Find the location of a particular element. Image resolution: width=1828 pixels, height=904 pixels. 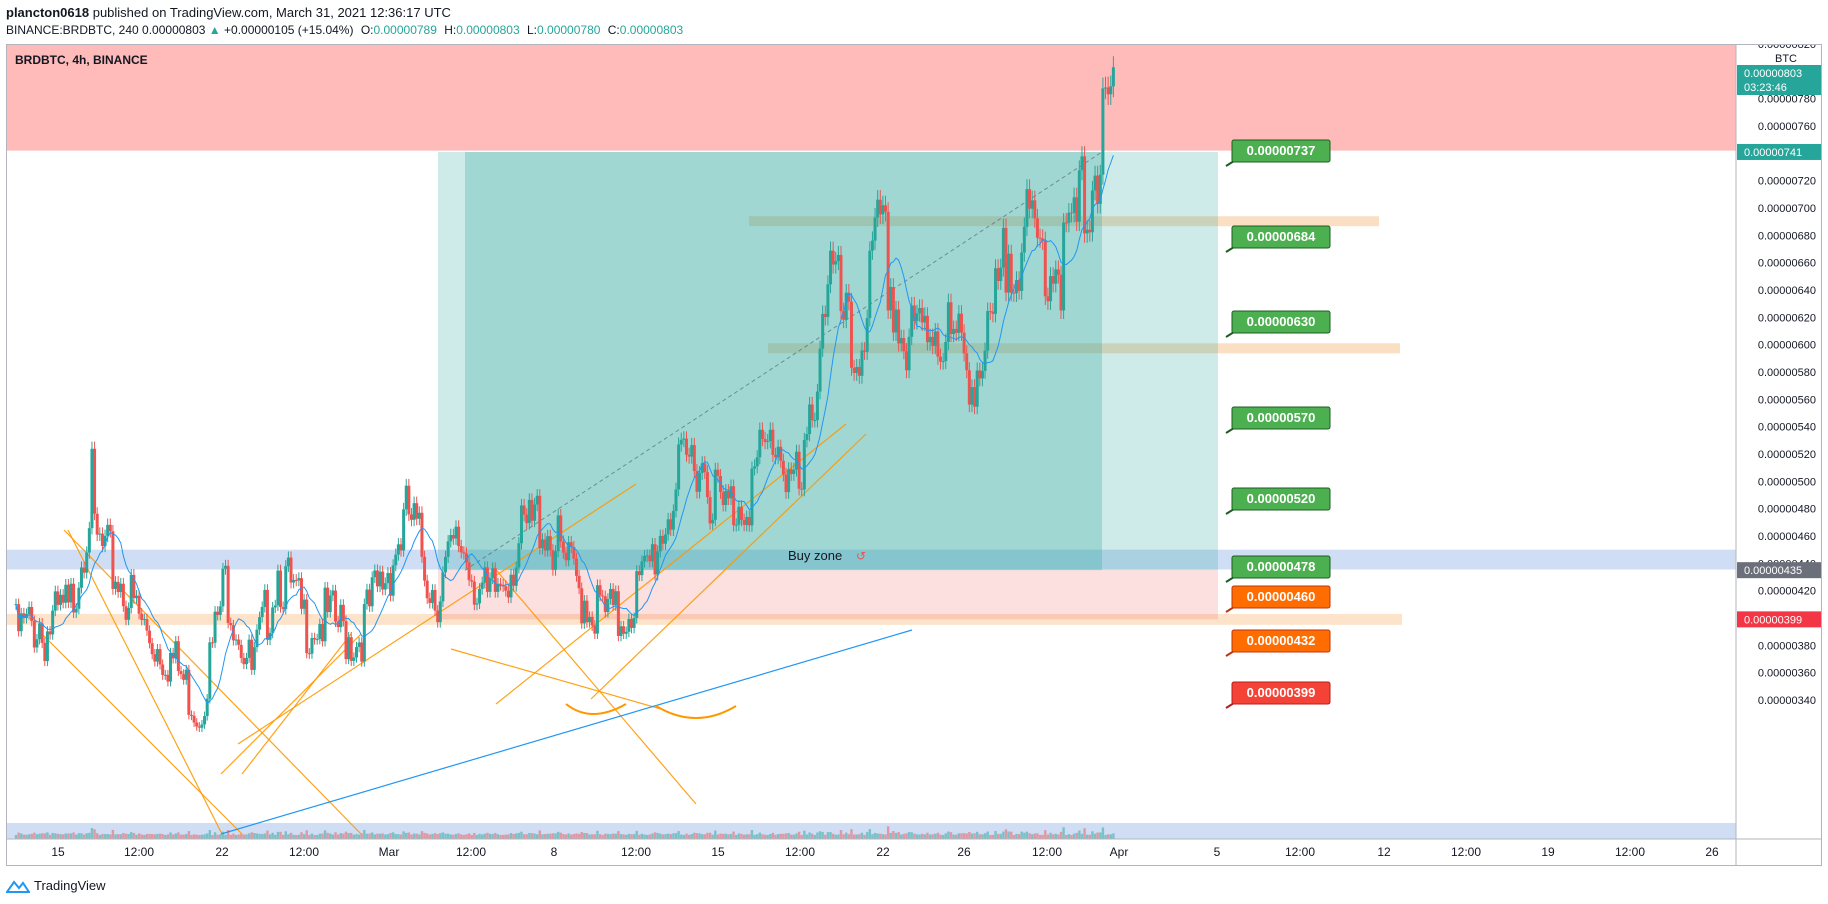

tradingview-footer: TradingView is located at coordinates (56, 885).